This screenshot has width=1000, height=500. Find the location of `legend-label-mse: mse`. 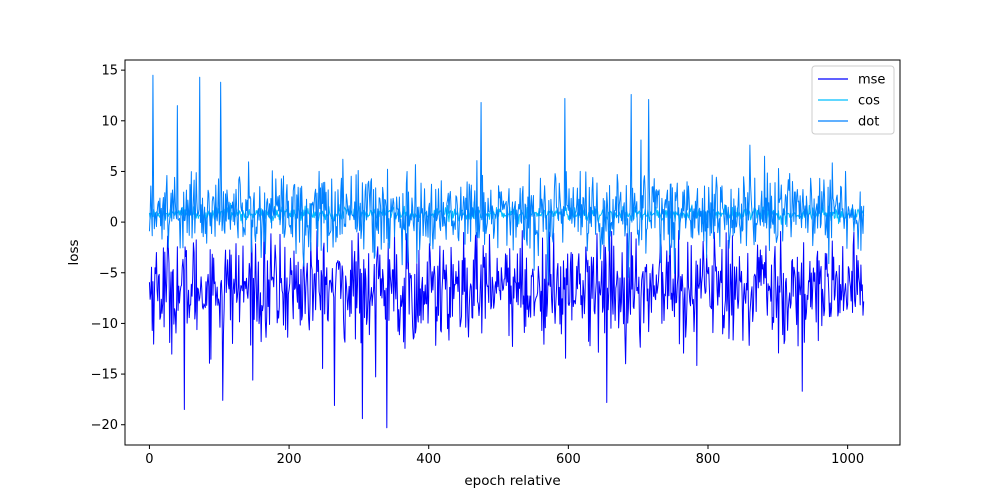

legend-label-mse: mse is located at coordinates (871, 80).